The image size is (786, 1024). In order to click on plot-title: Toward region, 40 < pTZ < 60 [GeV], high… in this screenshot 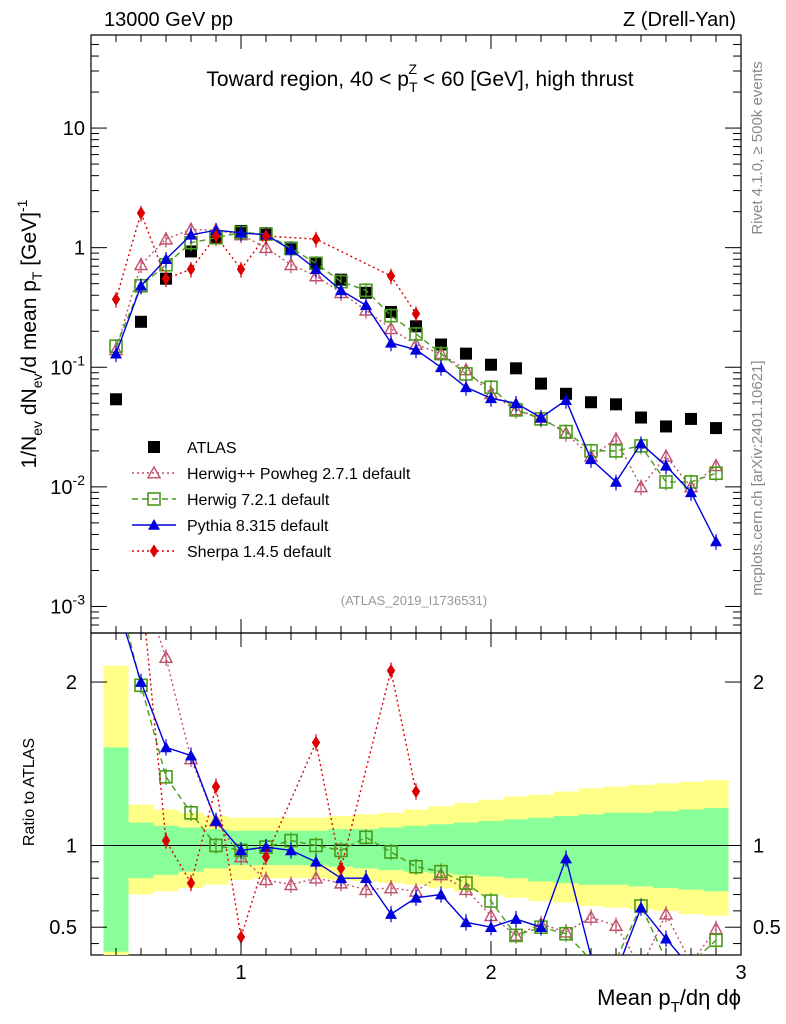, I will do `click(419, 78)`.